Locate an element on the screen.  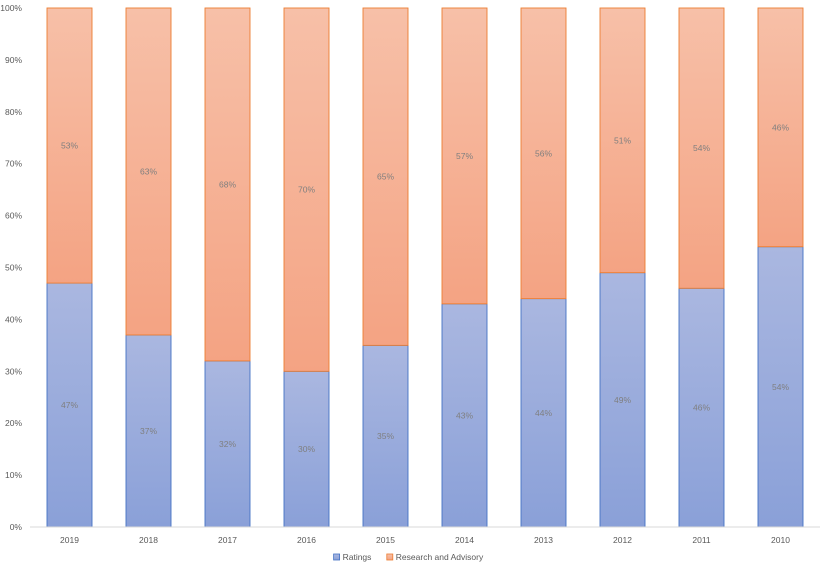
data-label: 70% is located at coordinates (306, 190).